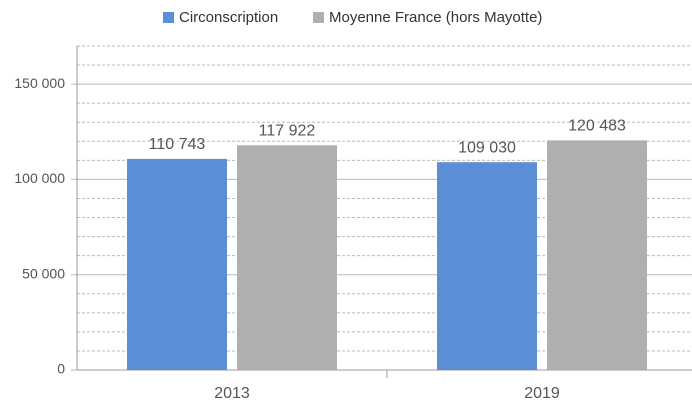 The height and width of the screenshot is (405, 692). Describe the element at coordinates (487, 147) in the screenshot. I see `value-label: 109 030` at that location.